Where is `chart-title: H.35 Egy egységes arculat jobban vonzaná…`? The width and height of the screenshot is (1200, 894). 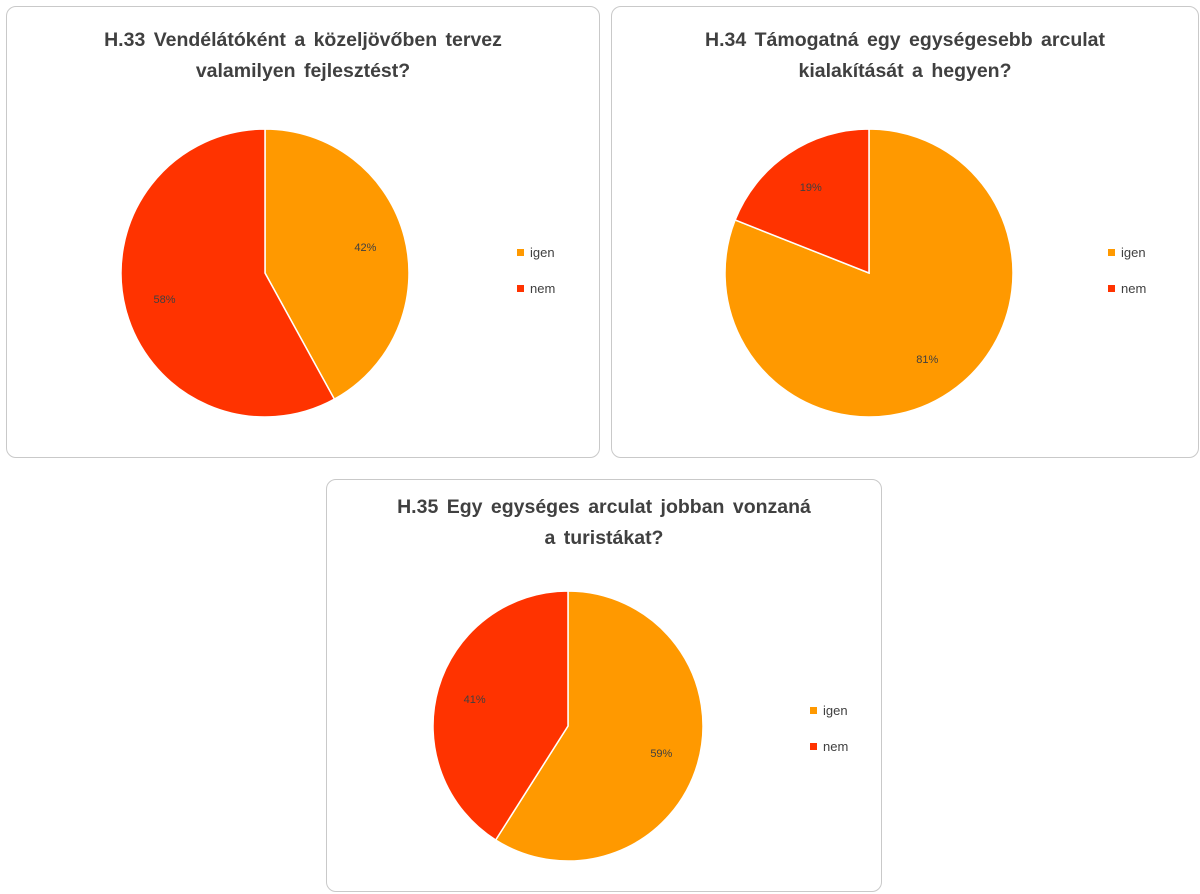 chart-title: H.35 Egy egységes arculat jobban vonzaná… is located at coordinates (604, 522).